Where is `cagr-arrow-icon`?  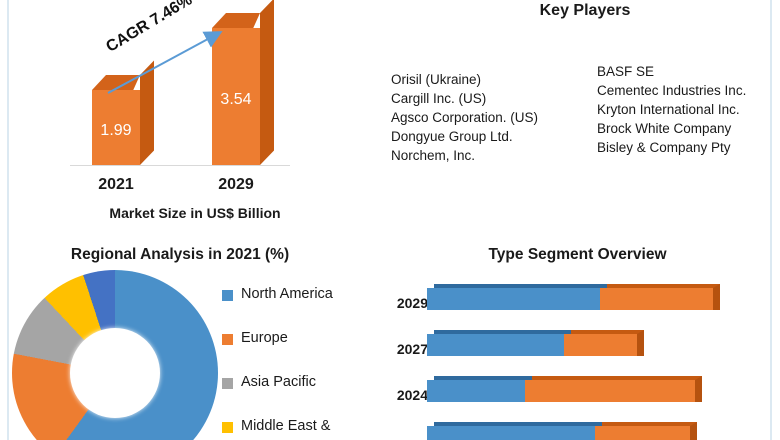 cagr-arrow-icon is located at coordinates (165, 62).